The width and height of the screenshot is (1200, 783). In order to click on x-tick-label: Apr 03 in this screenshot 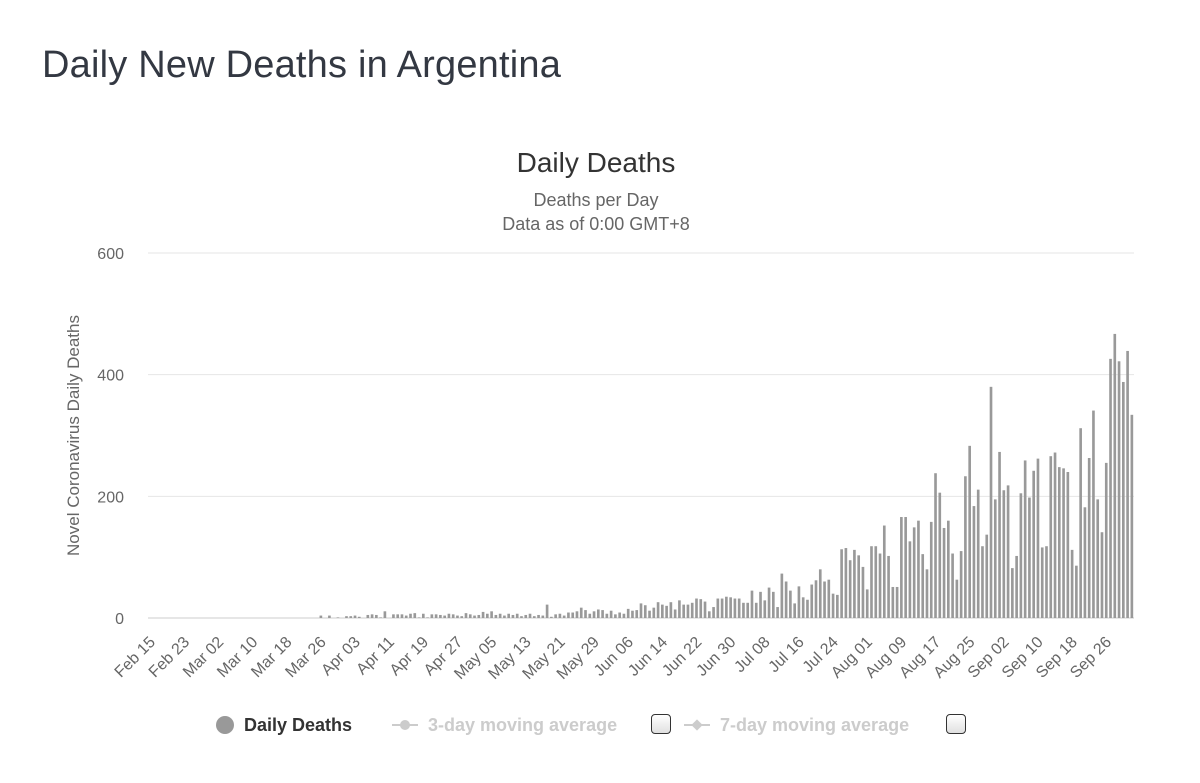, I will do `click(340, 656)`.